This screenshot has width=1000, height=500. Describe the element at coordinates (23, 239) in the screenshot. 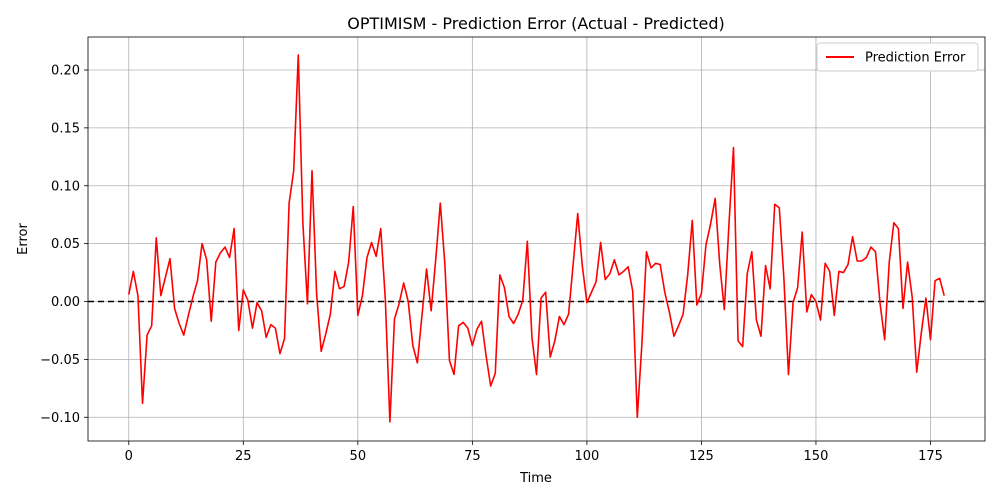

I see `y-axis-label: Error` at that location.